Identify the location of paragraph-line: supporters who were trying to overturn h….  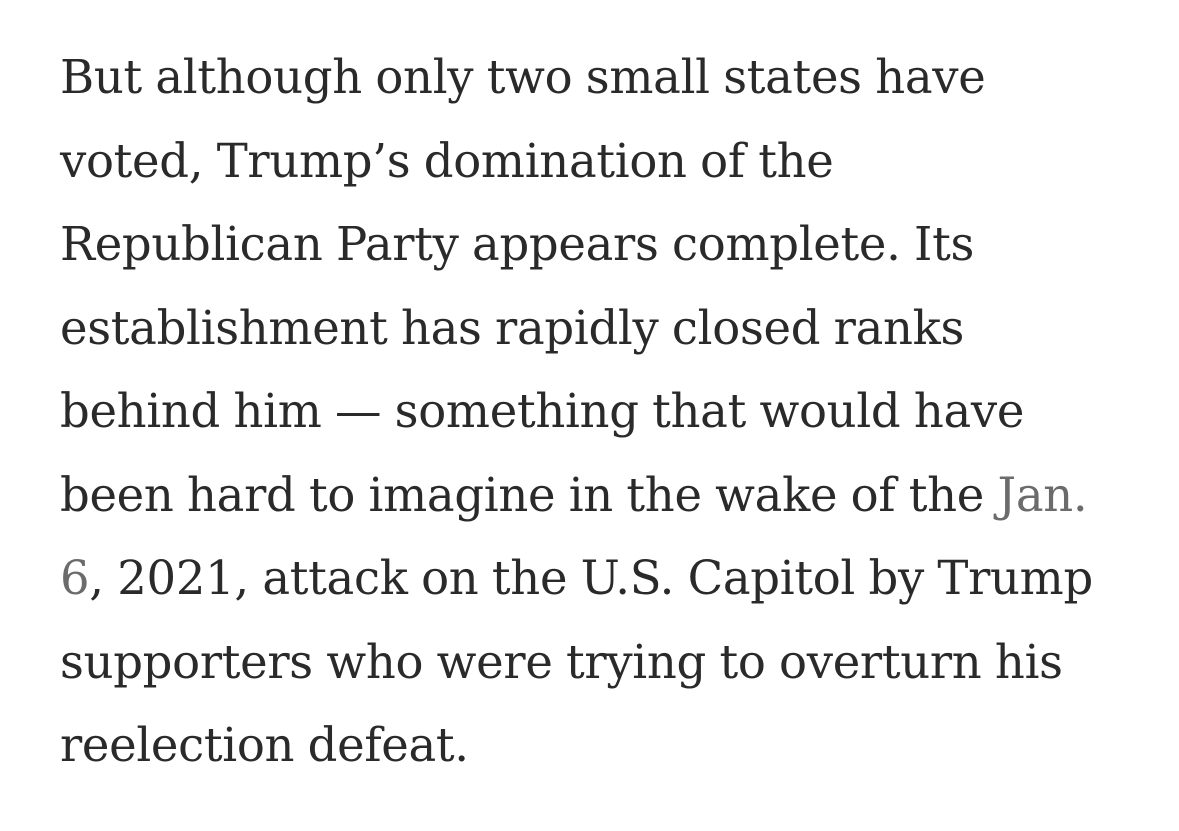
(561, 661).